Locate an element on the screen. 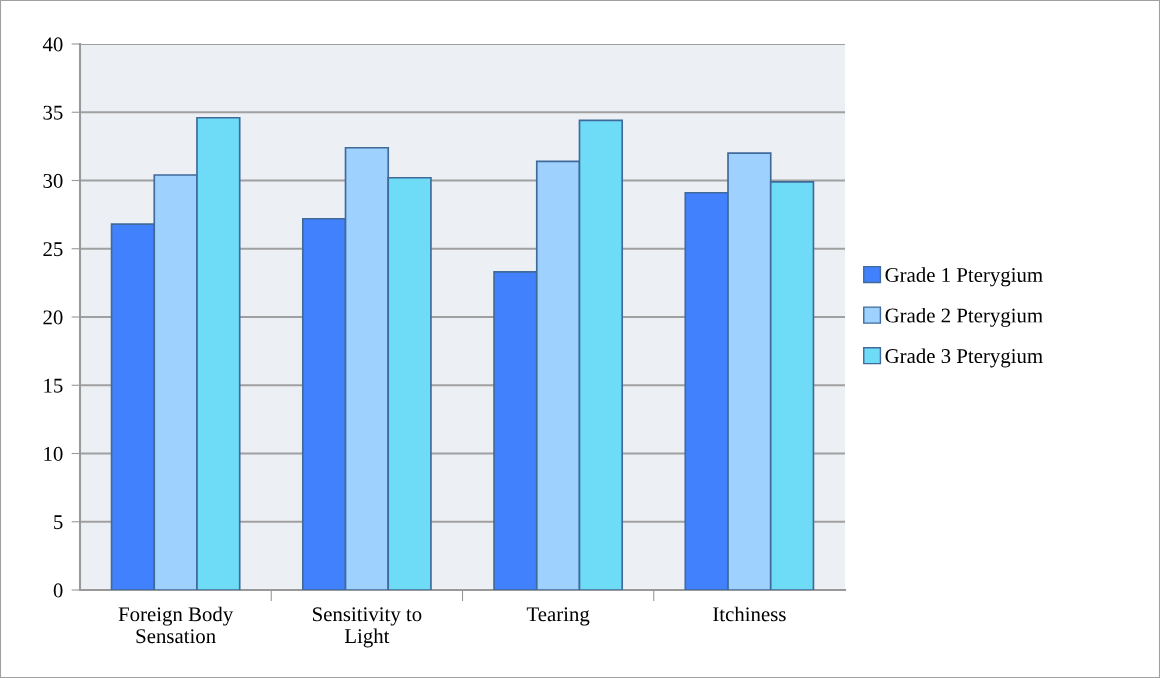  y-tick-label: 0 is located at coordinates (58, 590).